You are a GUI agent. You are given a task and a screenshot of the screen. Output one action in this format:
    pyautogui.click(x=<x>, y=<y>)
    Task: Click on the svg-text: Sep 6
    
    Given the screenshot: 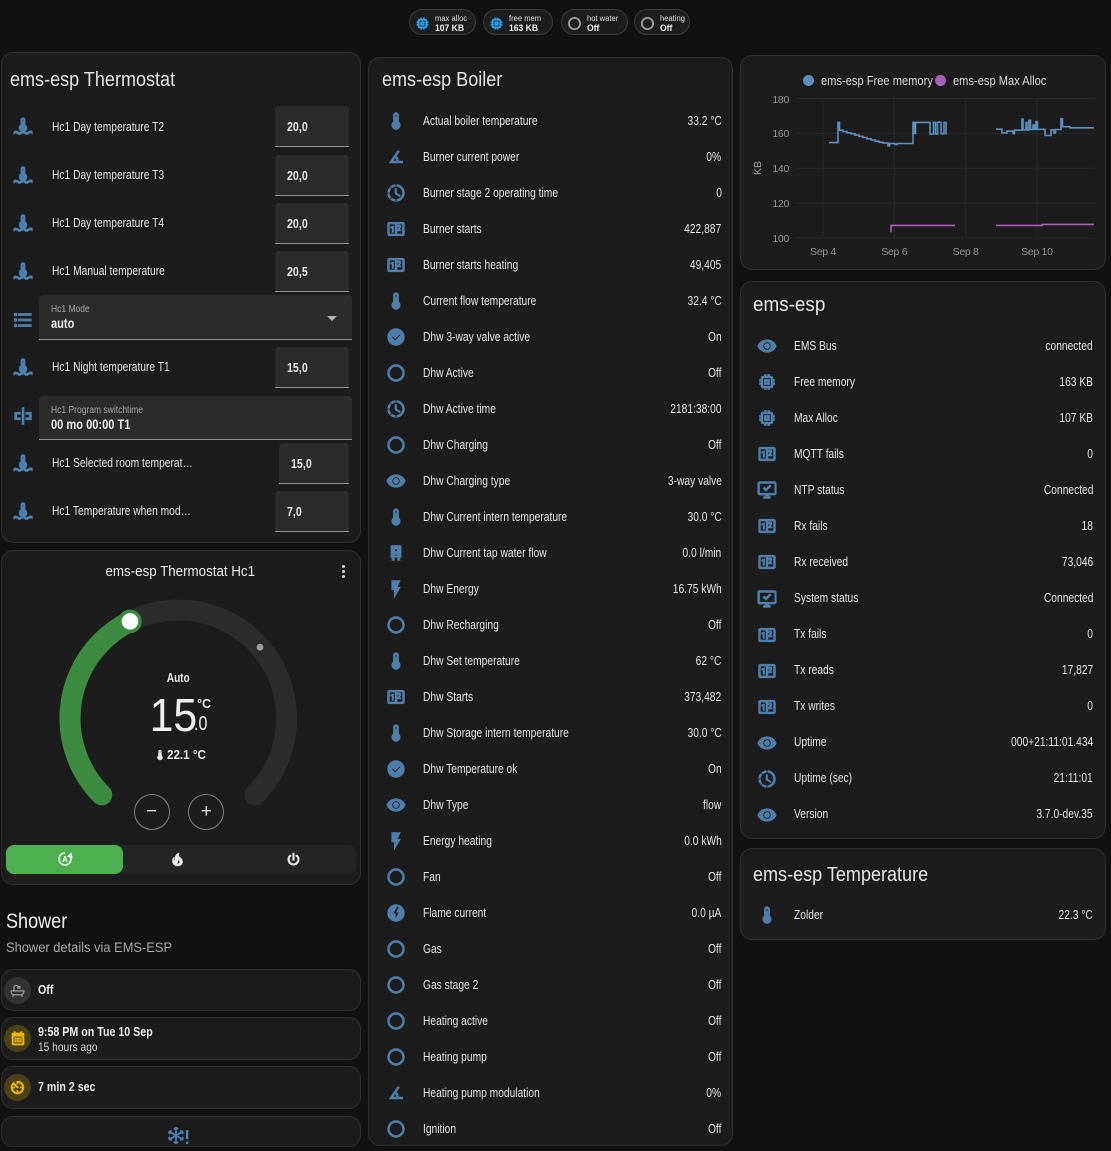 What is the action you would take?
    pyautogui.click(x=894, y=252)
    